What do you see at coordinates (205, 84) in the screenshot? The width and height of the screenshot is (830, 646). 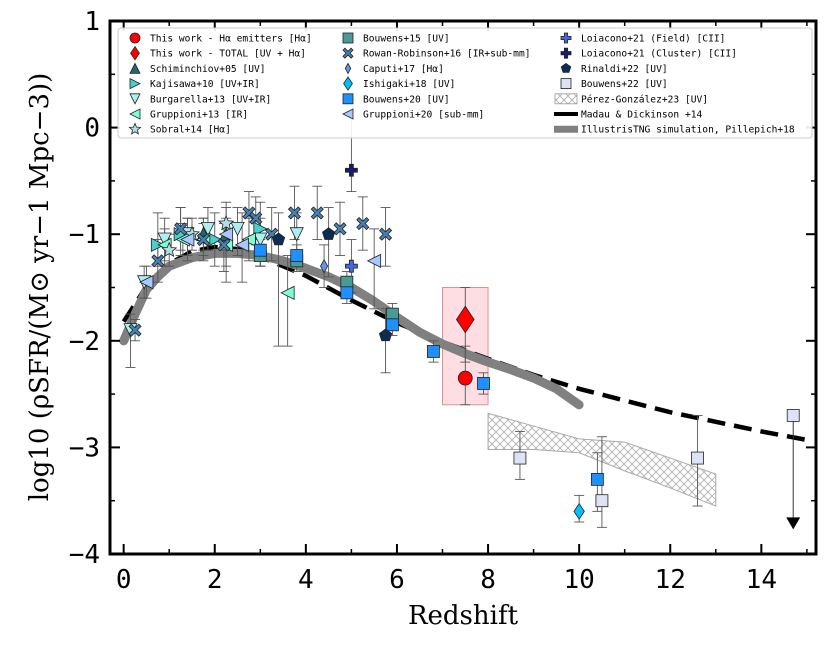 I see `legend-label: Kajisawa+10 [UV+IR]` at bounding box center [205, 84].